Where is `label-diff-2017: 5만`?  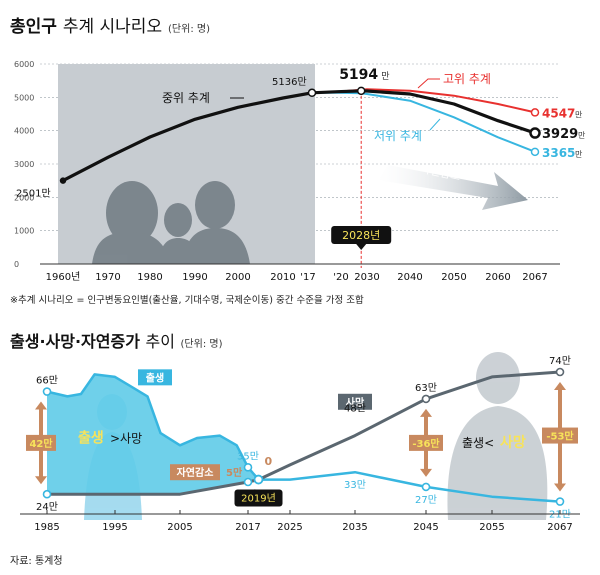
label-diff-2017: 5만 is located at coordinates (234, 472).